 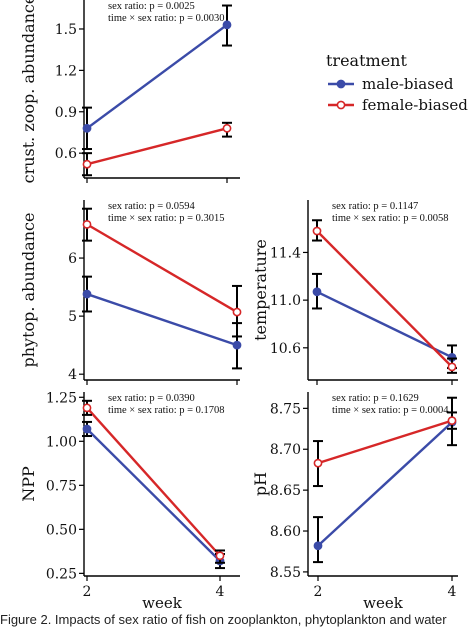 I want to click on phyto-ytick-label: 6, so click(x=72, y=259).